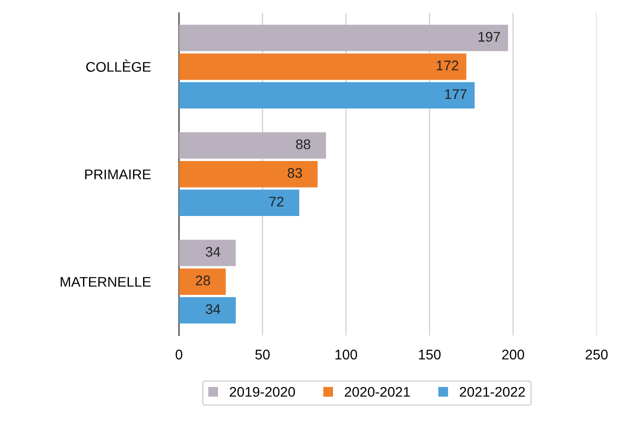 Image resolution: width=628 pixels, height=430 pixels. I want to click on y-tick-label: PRIMAIRE, so click(118, 175).